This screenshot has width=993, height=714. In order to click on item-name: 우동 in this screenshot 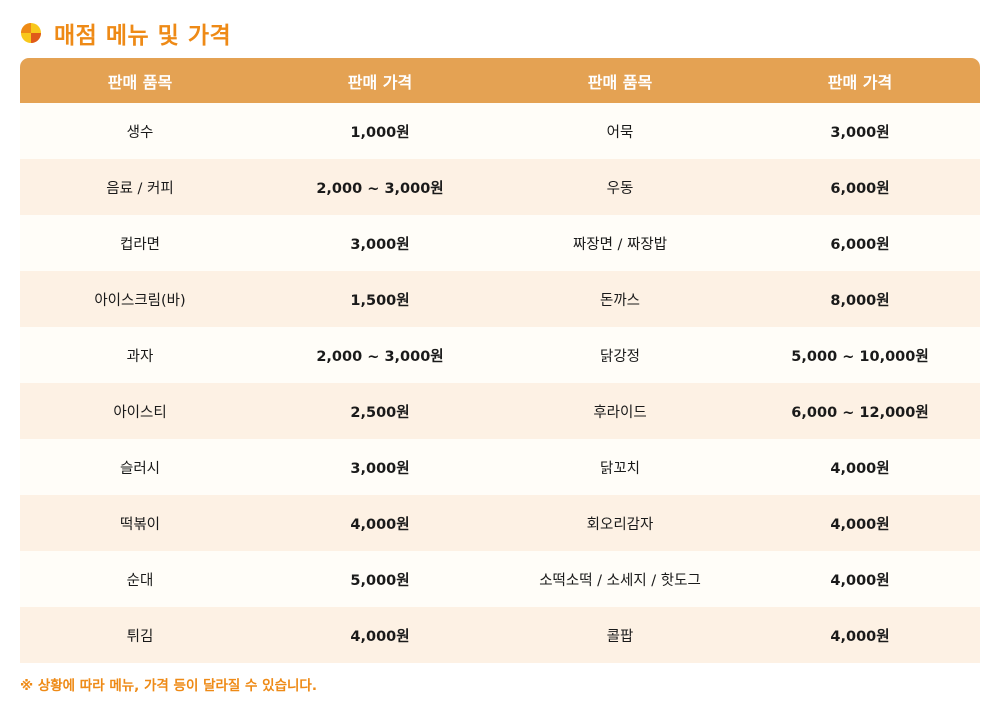, I will do `click(620, 187)`.